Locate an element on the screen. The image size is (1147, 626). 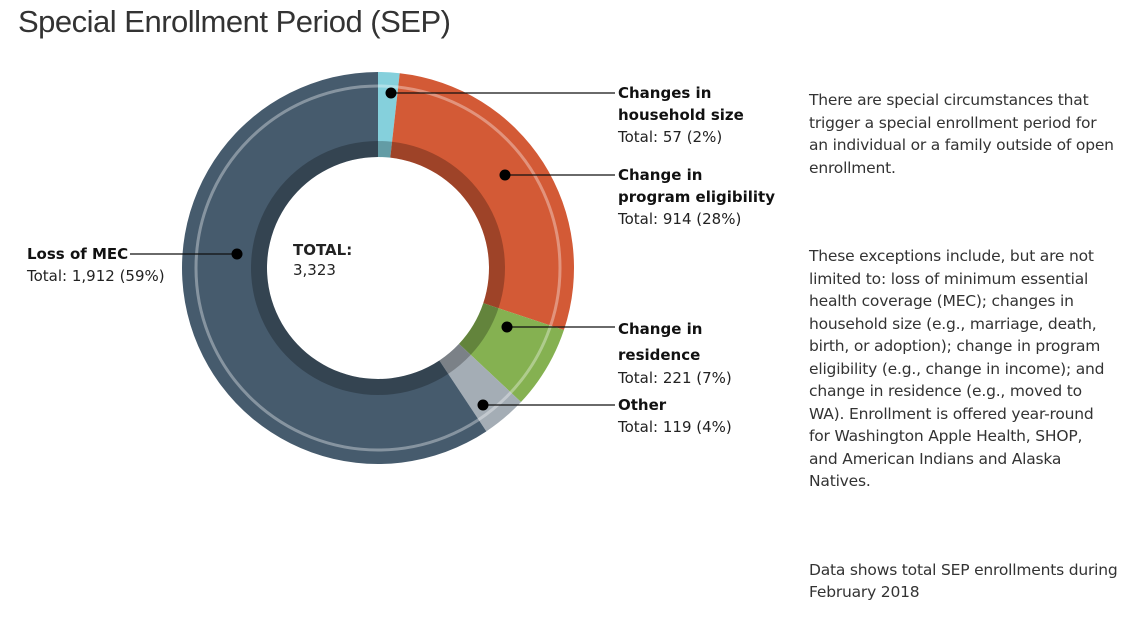
center-value: 3,323 is located at coordinates (314, 270).